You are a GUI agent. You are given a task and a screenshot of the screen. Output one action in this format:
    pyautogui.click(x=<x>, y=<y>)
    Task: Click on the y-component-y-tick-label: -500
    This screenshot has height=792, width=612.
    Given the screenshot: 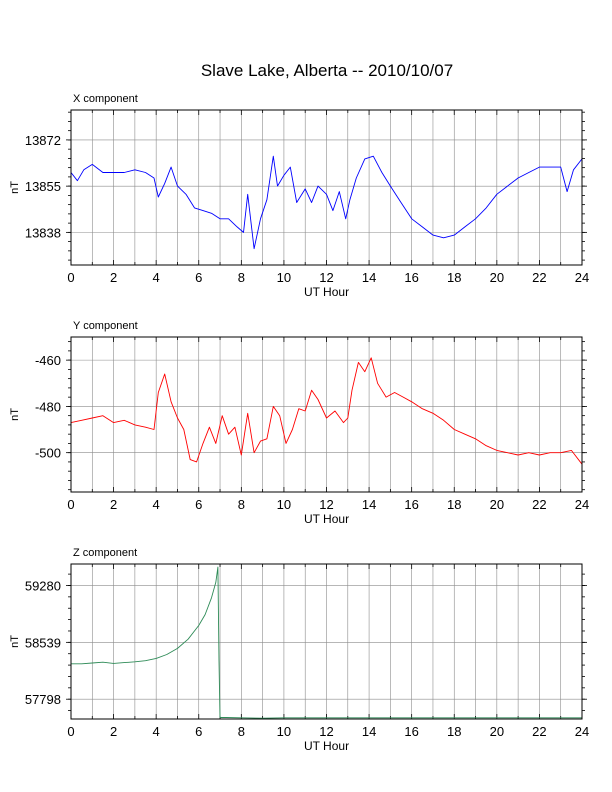 What is the action you would take?
    pyautogui.click(x=48, y=453)
    